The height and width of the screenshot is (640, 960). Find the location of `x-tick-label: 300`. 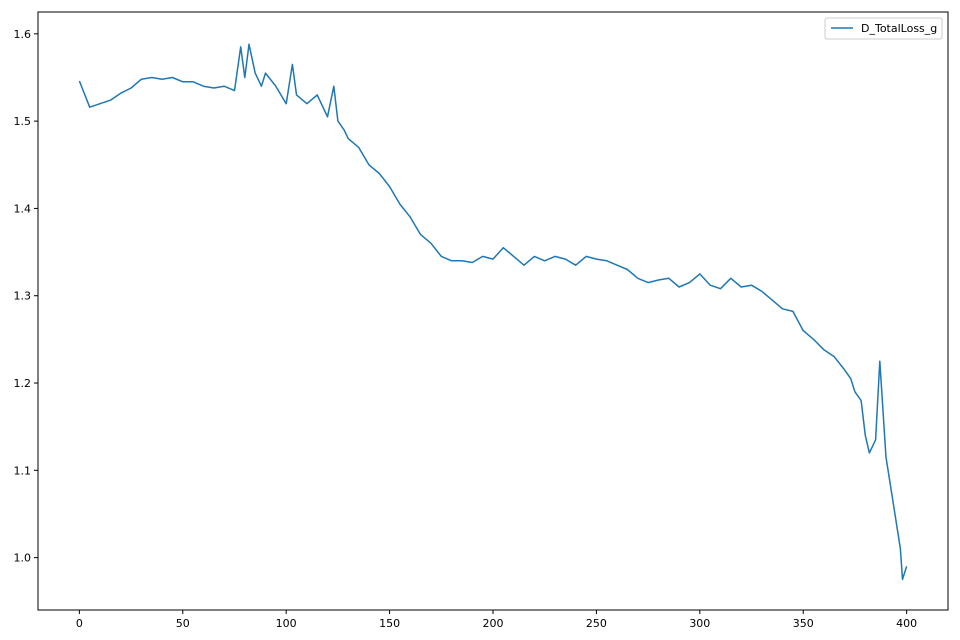

x-tick-label: 300 is located at coordinates (699, 623).